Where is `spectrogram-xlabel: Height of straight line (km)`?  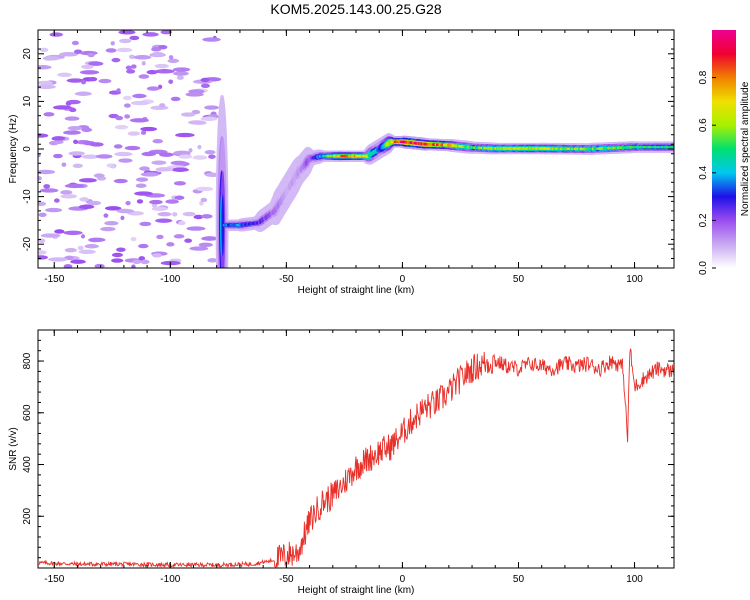
spectrogram-xlabel: Height of straight line (km) is located at coordinates (356, 290).